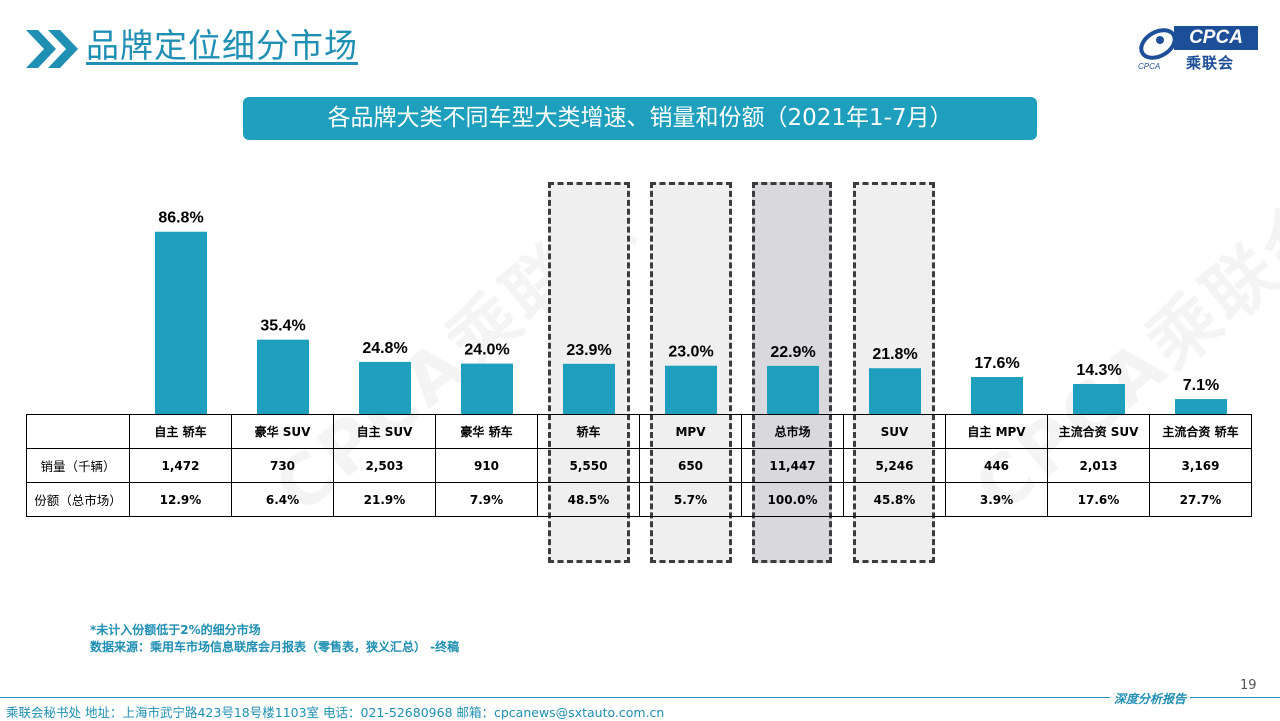  What do you see at coordinates (180, 218) in the screenshot?
I see `bar-value-label: 86.8%` at bounding box center [180, 218].